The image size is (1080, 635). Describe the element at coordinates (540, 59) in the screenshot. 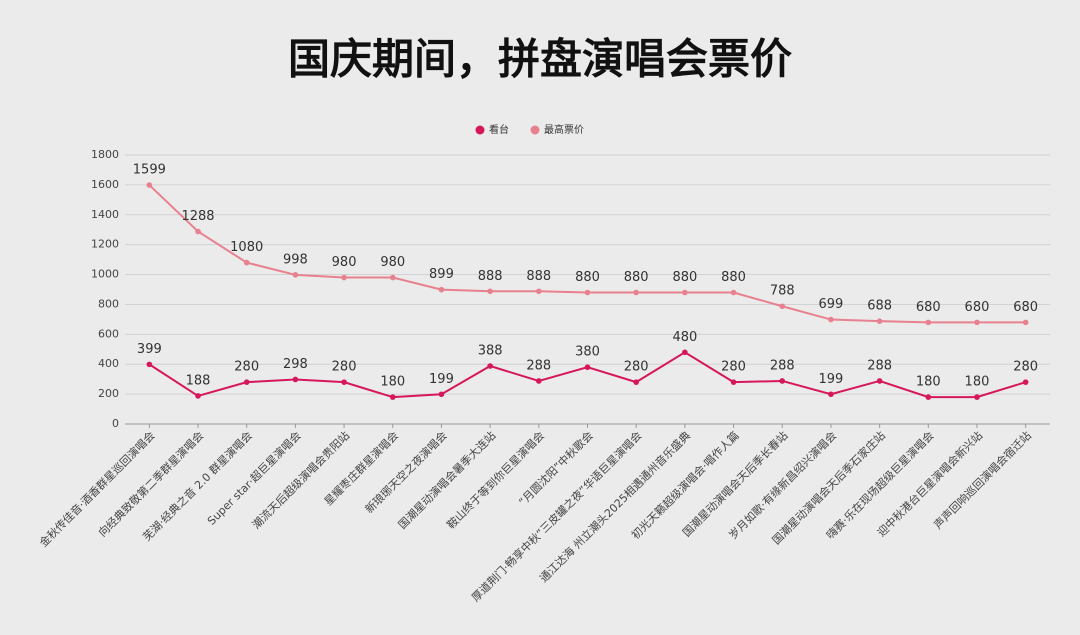

I see `chart-title: 国庆期间，拼盘演唱会票价` at that location.